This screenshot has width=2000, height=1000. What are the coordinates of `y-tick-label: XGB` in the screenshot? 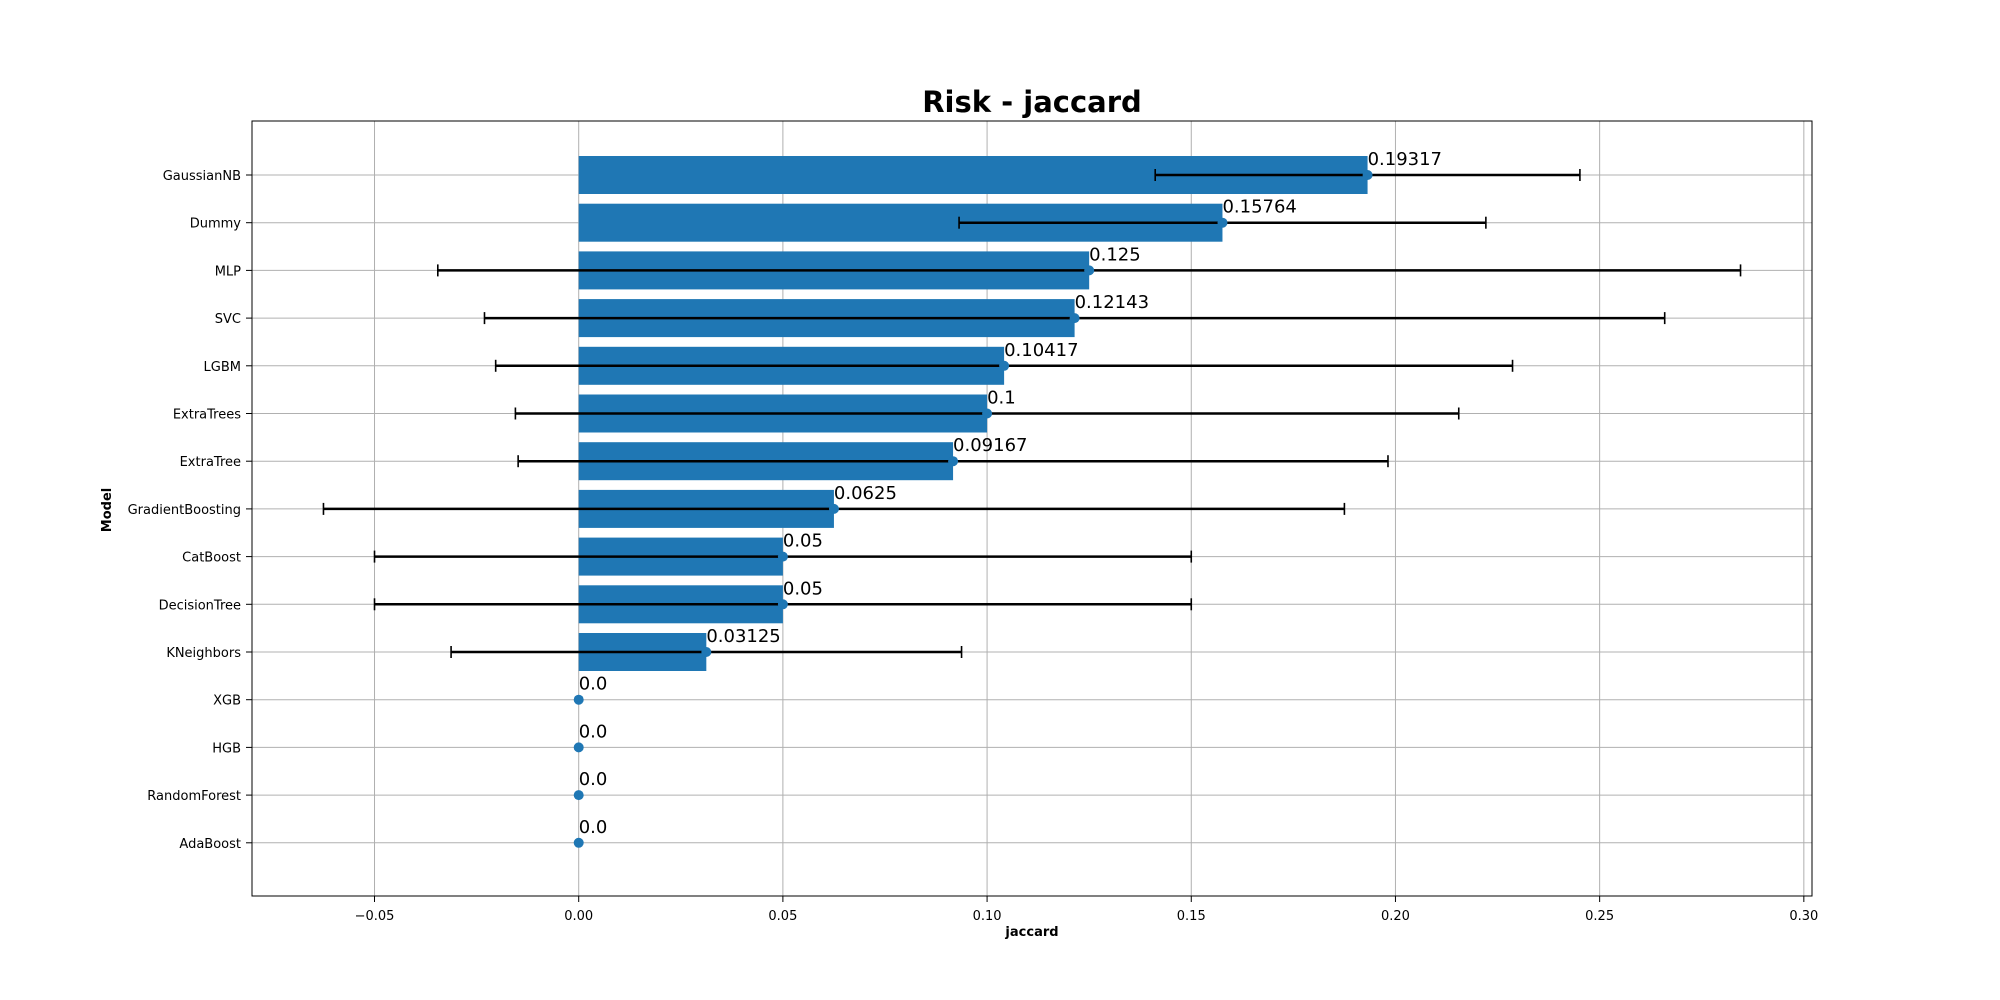 It's located at (227, 701).